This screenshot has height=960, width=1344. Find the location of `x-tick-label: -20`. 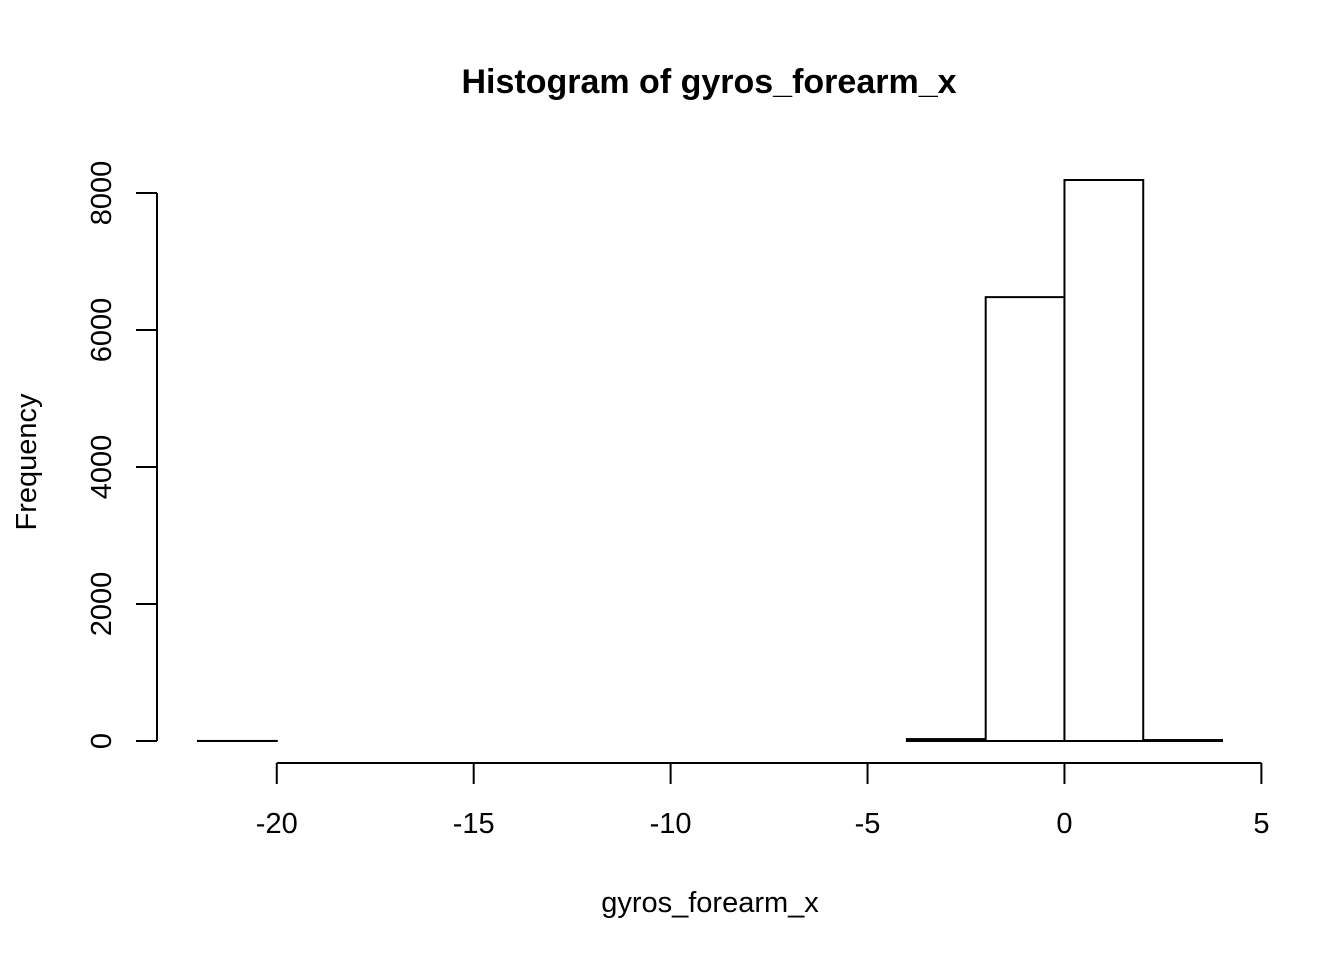

x-tick-label: -20 is located at coordinates (277, 824).